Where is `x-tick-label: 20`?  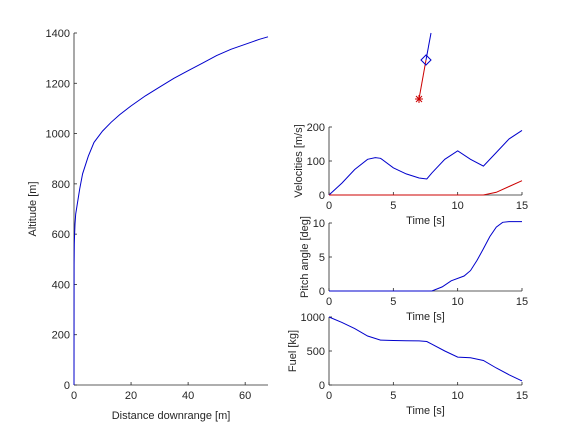 x-tick-label: 20 is located at coordinates (131, 396).